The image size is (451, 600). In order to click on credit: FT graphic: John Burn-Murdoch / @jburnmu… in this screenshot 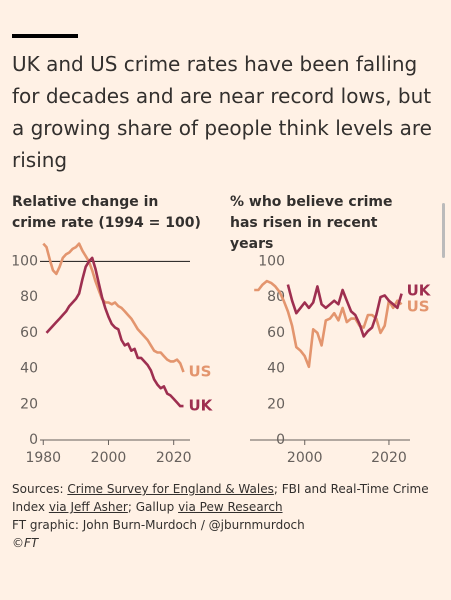, I will do `click(158, 525)`.